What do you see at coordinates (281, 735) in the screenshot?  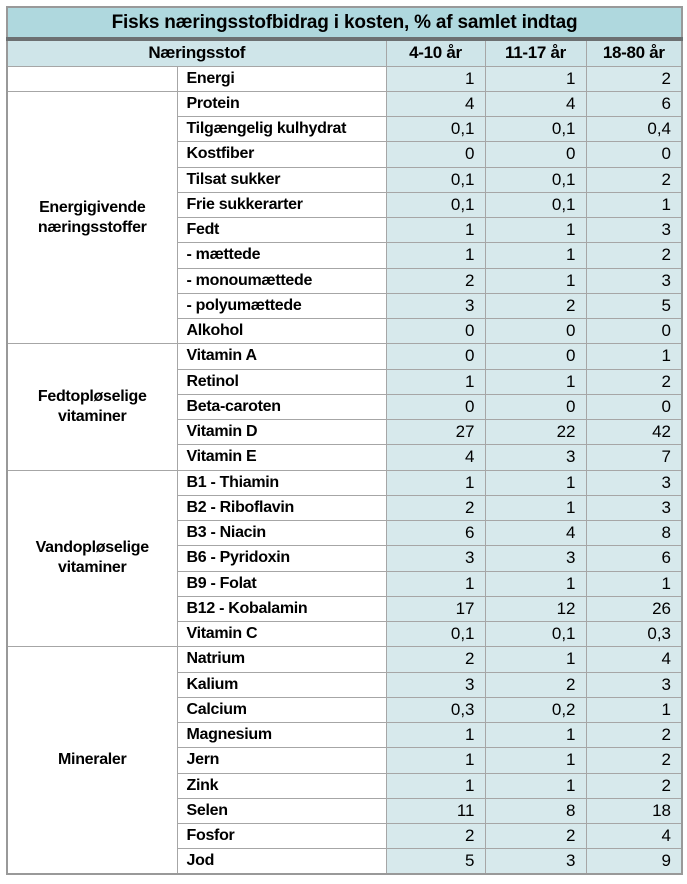 I see `nutrient-name: Magnesium` at bounding box center [281, 735].